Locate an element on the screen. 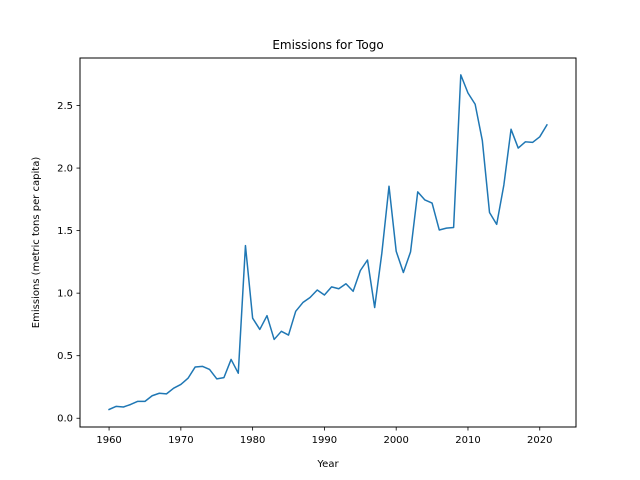 This screenshot has height=480, width=640. chart-title: Emissions for Togo is located at coordinates (327, 45).